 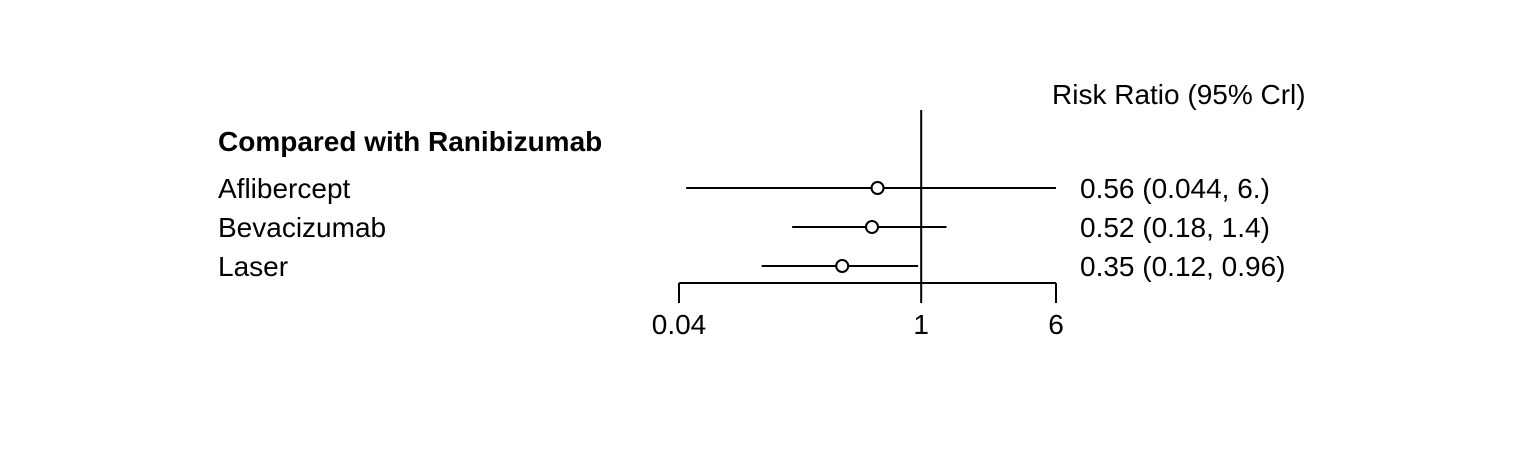 I want to click on x-ticks-layer: 0.04 1 6, so click(x=858, y=311).